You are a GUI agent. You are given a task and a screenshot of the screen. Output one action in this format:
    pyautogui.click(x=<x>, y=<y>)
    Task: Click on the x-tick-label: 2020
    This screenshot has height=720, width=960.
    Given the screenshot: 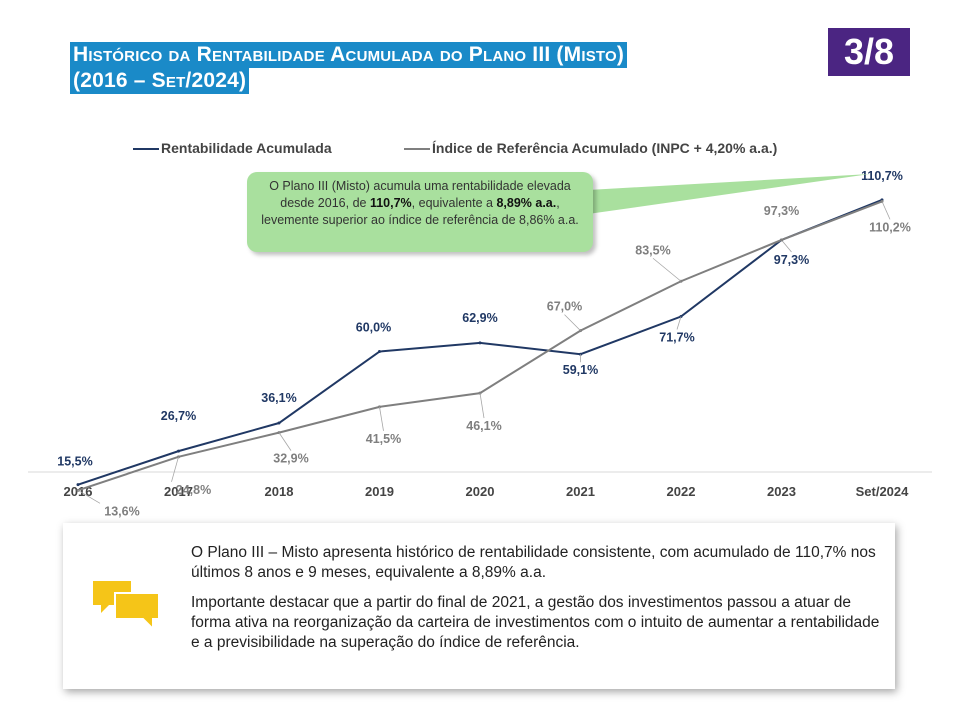 What is the action you would take?
    pyautogui.click(x=480, y=491)
    